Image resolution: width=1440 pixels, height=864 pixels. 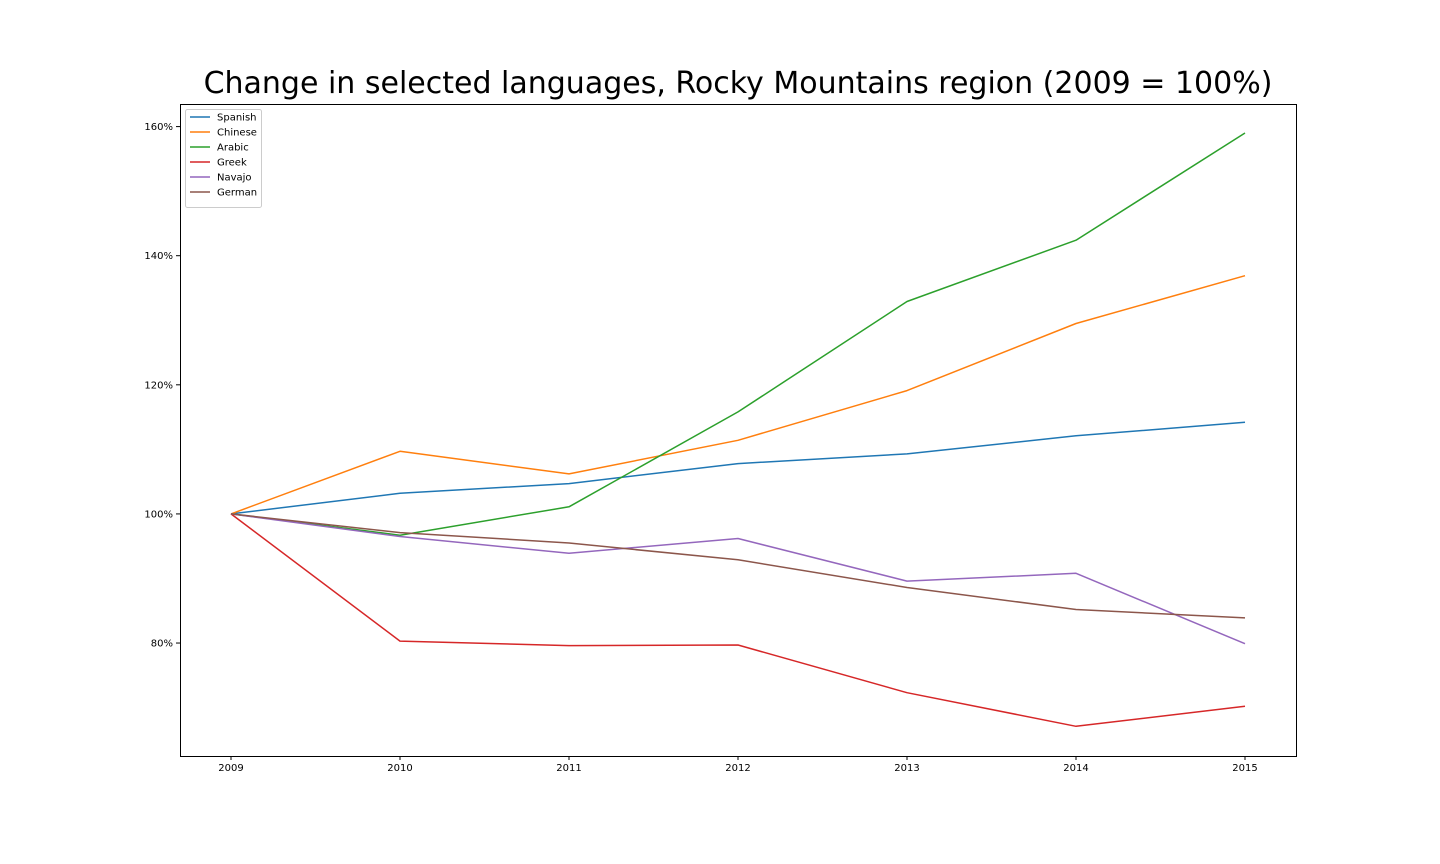 What do you see at coordinates (237, 193) in the screenshot?
I see `legend-label-german: German` at bounding box center [237, 193].